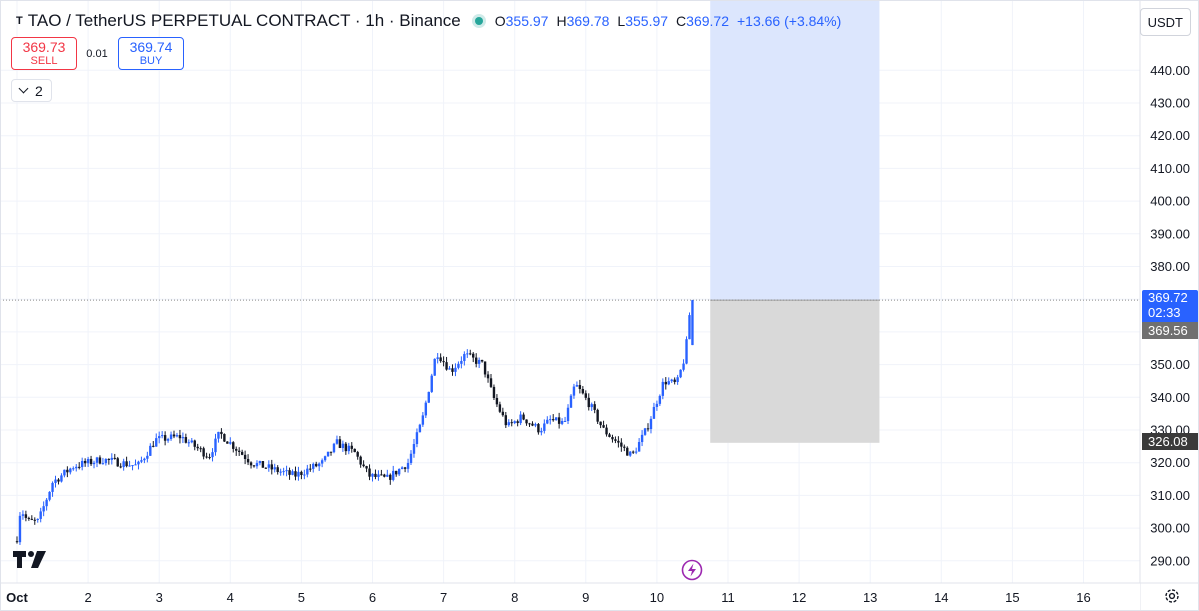 This screenshot has width=1199, height=611. Describe the element at coordinates (1165, 22) in the screenshot. I see `currency-button: USDT` at that location.